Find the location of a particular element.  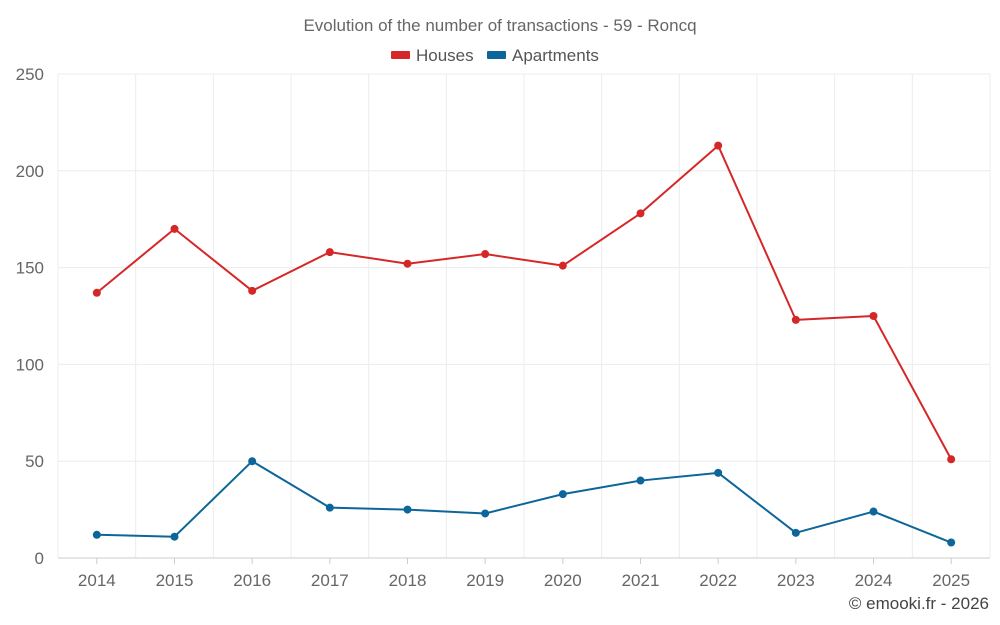

x-tick-label: 2024 is located at coordinates (874, 580).